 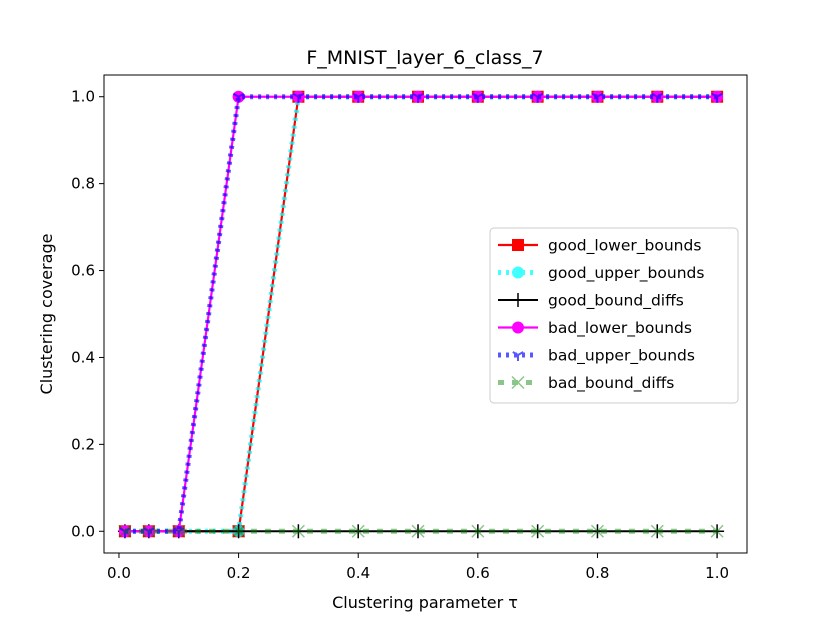 What do you see at coordinates (46, 314) in the screenshot?
I see `y-axis-label: Clustering coverage` at bounding box center [46, 314].